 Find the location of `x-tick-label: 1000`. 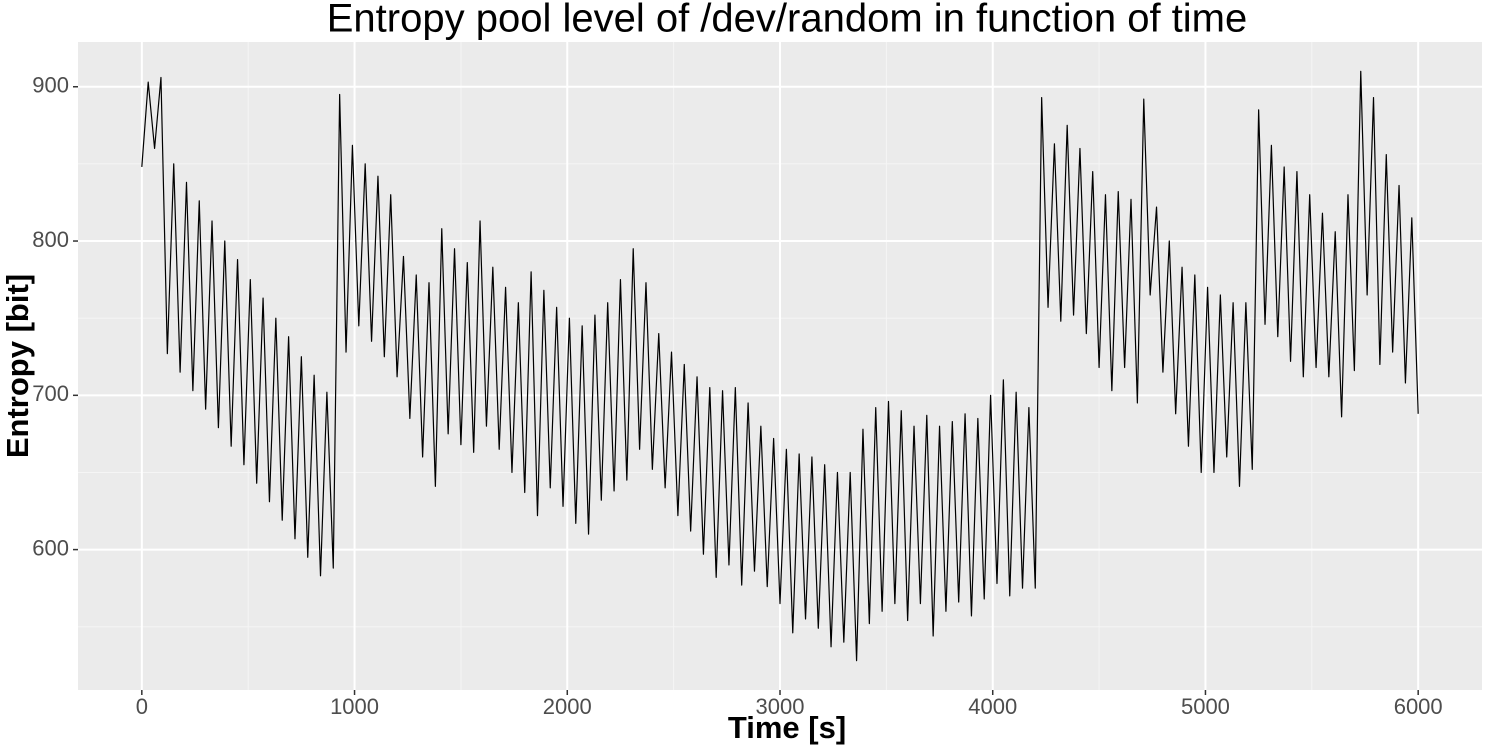

x-tick-label: 1000 is located at coordinates (354, 706).